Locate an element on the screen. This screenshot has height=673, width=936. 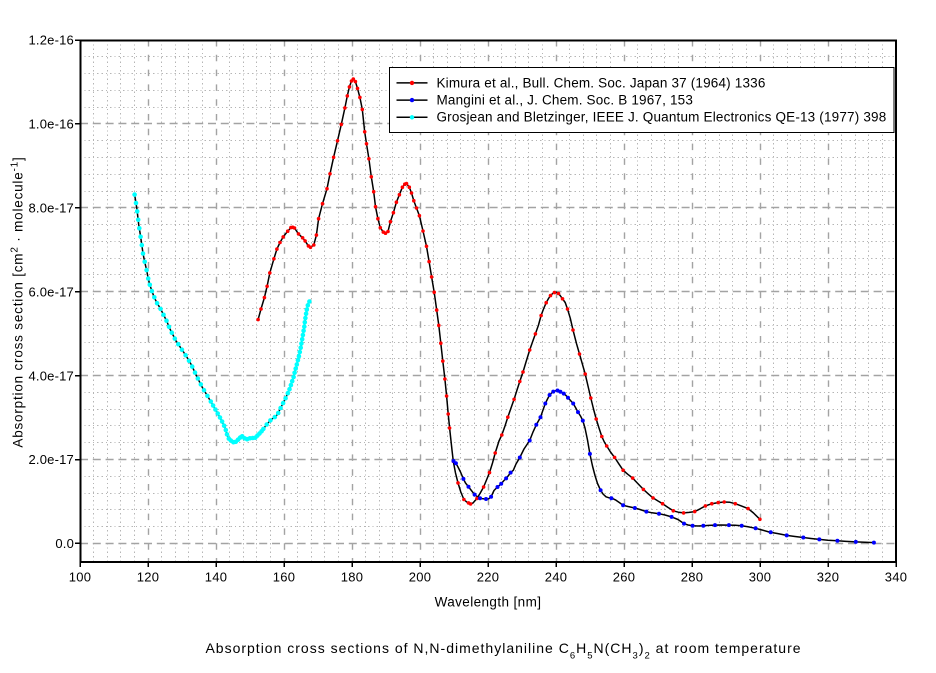
svg-text: 340 is located at coordinates (896, 577).